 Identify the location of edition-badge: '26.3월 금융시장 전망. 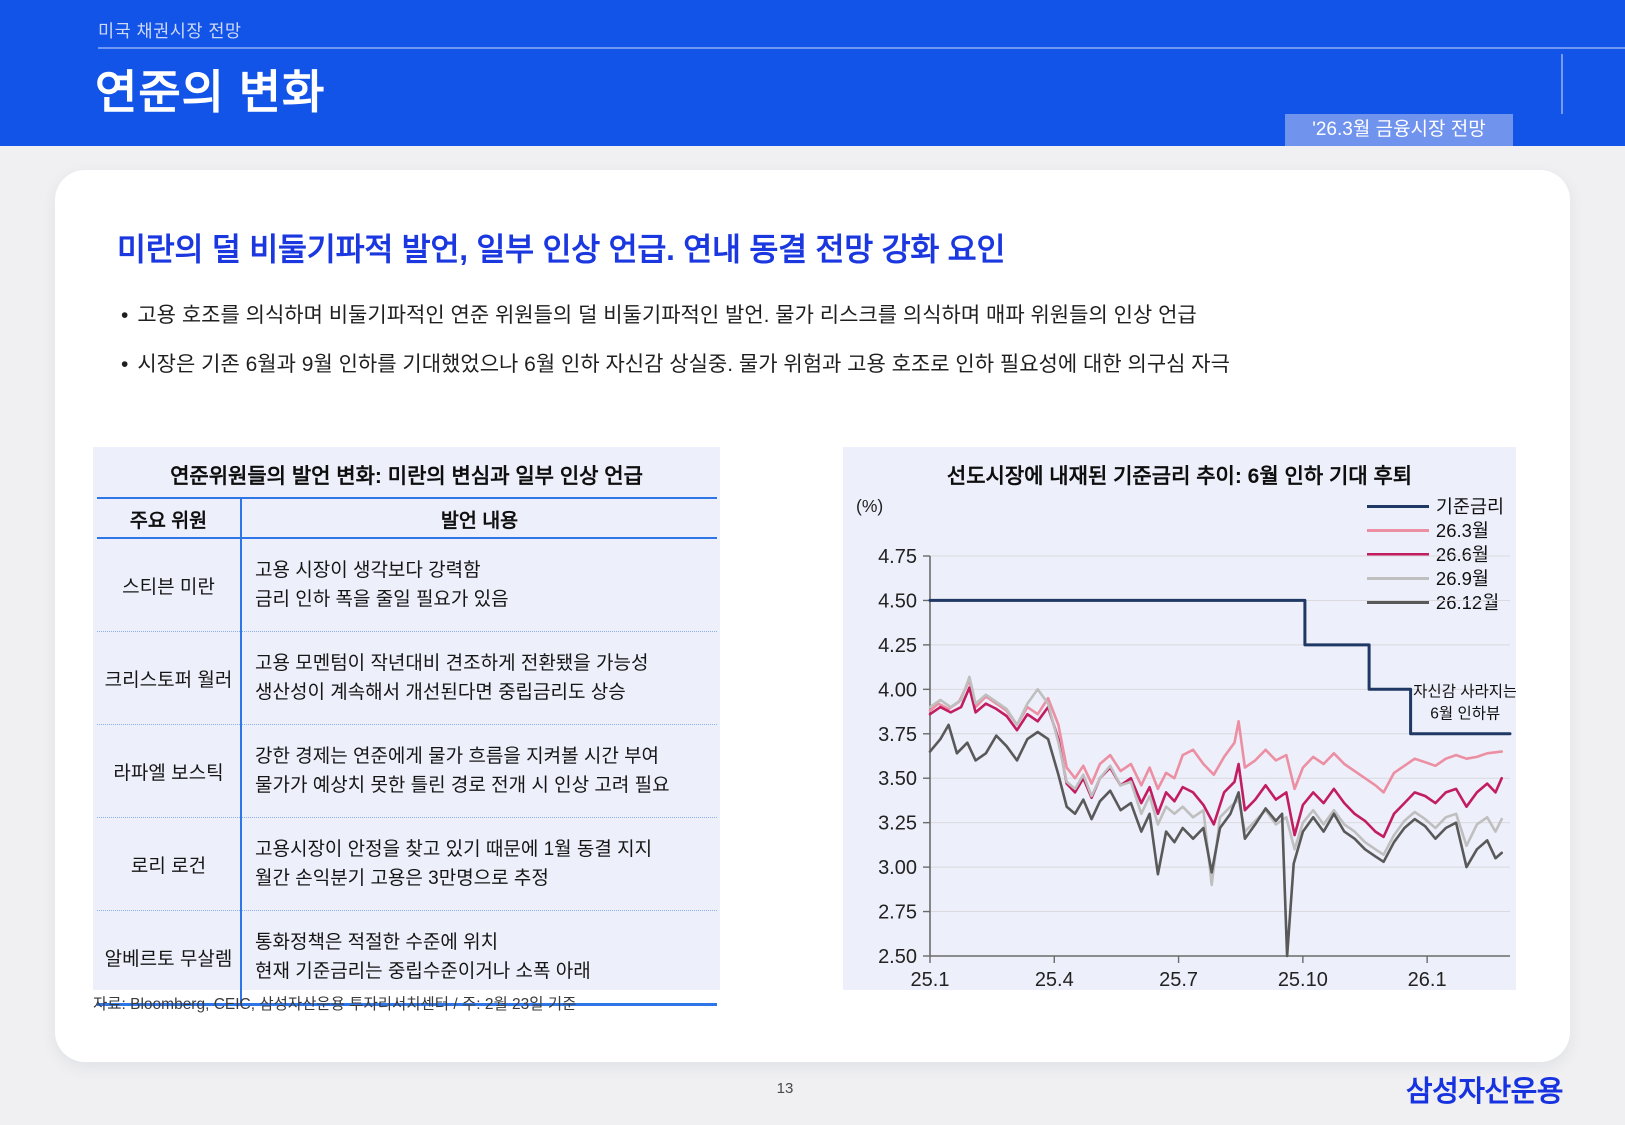
(1399, 130).